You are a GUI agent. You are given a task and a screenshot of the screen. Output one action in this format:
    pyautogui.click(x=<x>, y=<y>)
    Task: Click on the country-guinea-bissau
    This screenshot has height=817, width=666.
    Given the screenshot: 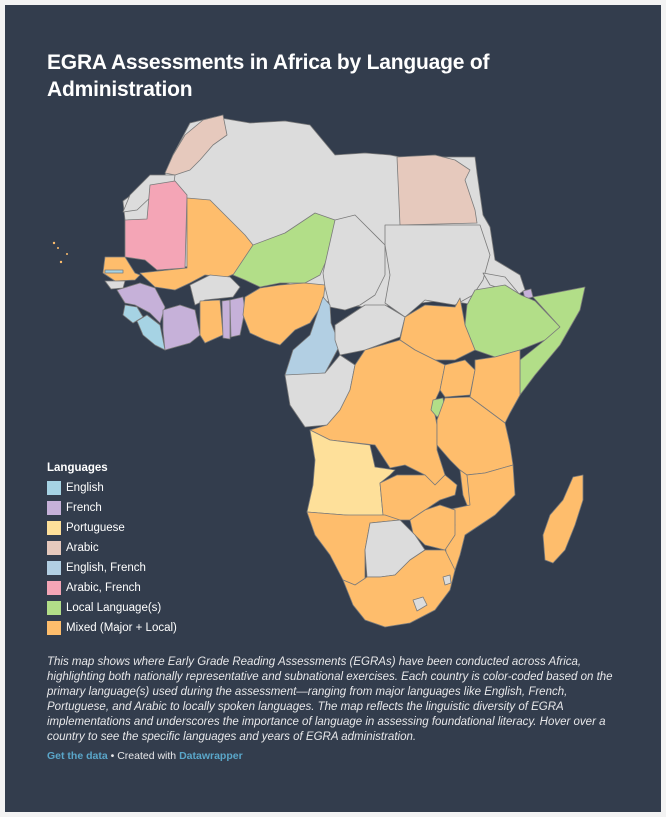 What is the action you would take?
    pyautogui.click(x=115, y=285)
    